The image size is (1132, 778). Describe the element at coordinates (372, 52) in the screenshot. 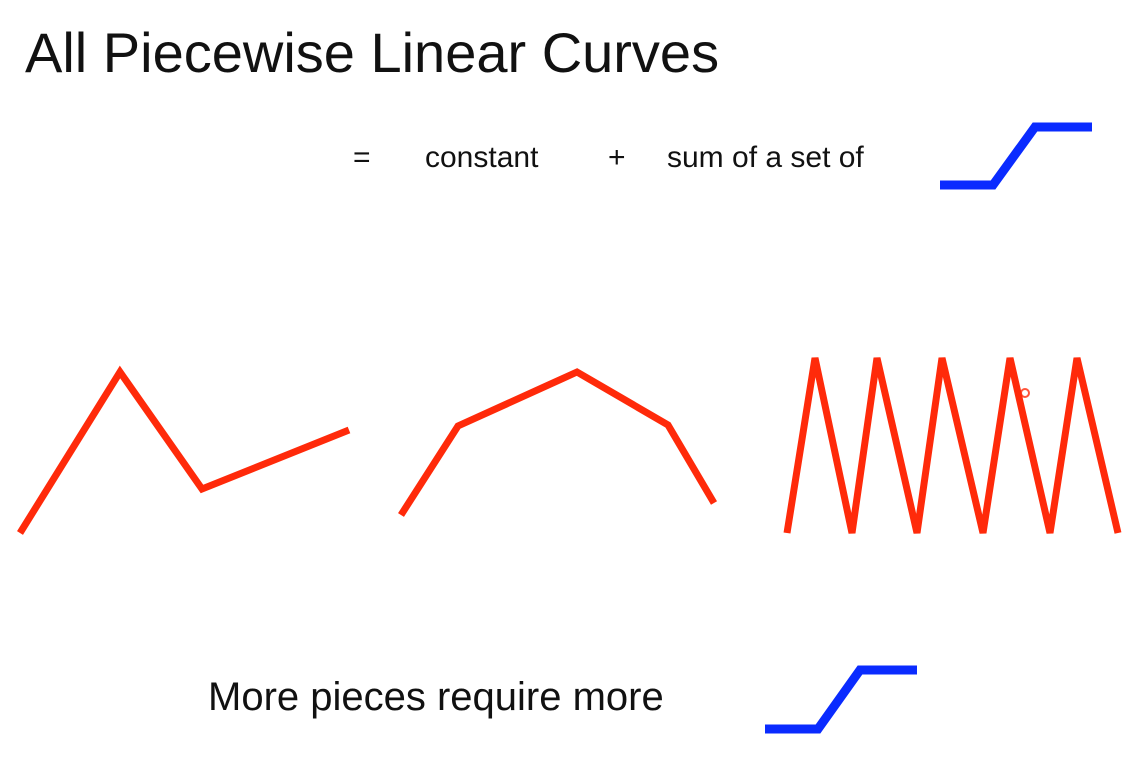

I see `slide-title: All Piecewise Linear Curves` at that location.